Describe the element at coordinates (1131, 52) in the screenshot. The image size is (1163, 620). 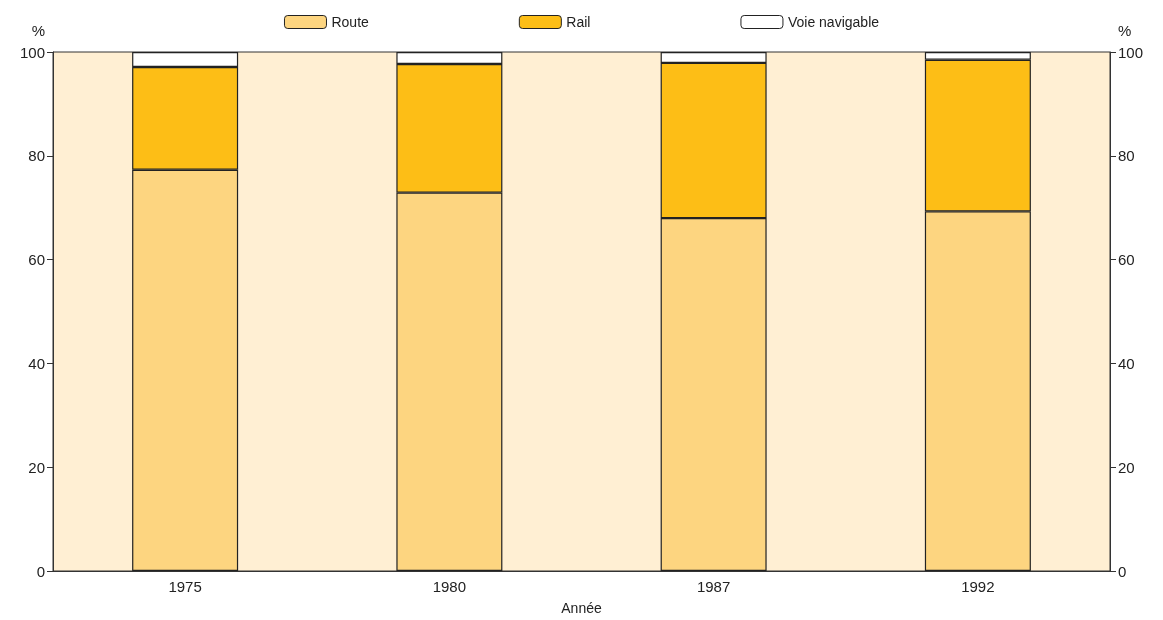
I see `y2-tick-label: 100` at that location.